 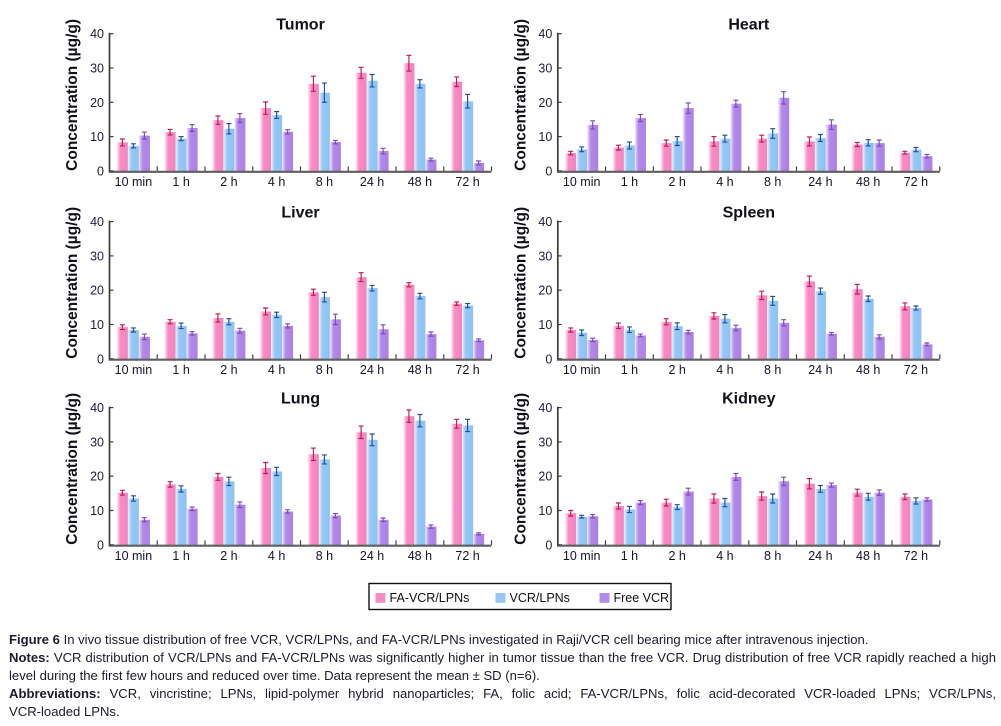 I want to click on svg-text: Spleen, so click(x=749, y=212).